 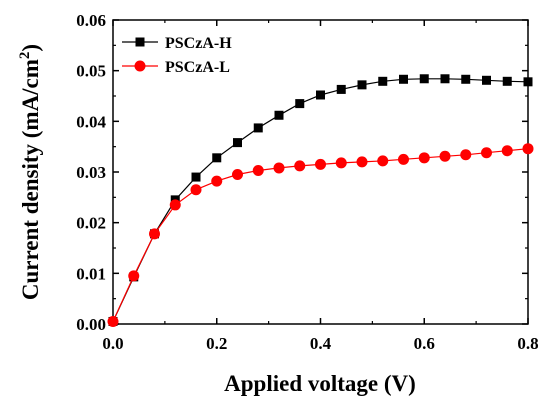 What do you see at coordinates (140, 66) in the screenshot?
I see `legend-marker-pscza-l` at bounding box center [140, 66].